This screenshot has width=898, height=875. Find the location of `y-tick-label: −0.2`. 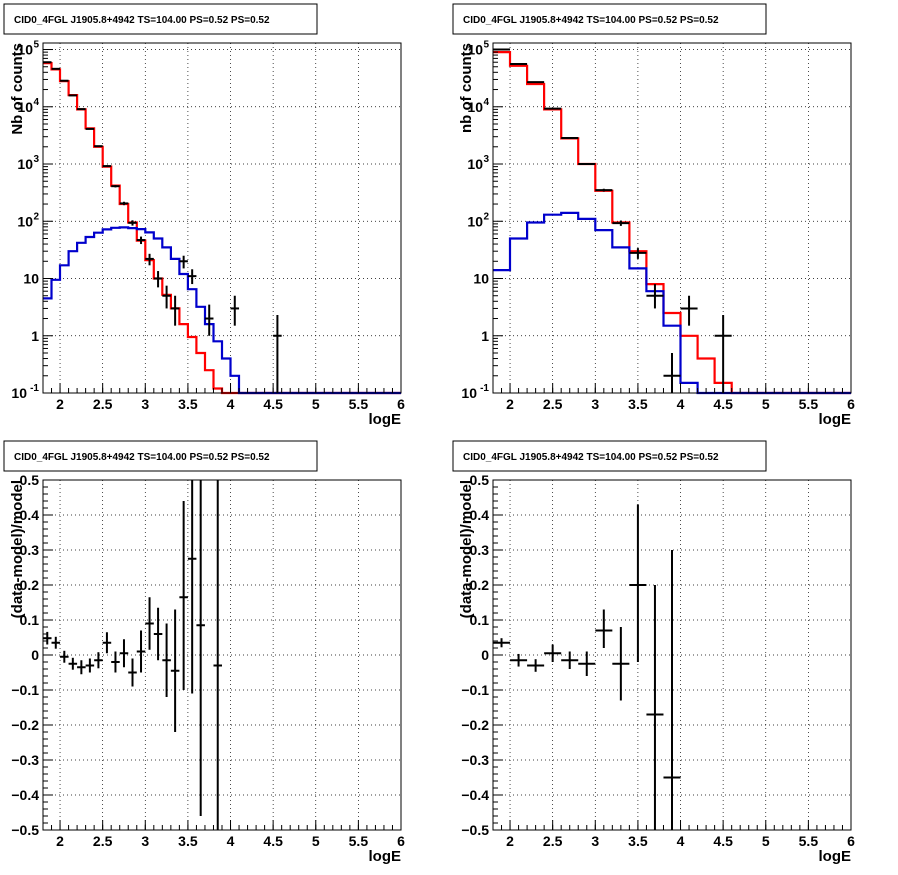

y-tick-label: −0.2 is located at coordinates (475, 725).